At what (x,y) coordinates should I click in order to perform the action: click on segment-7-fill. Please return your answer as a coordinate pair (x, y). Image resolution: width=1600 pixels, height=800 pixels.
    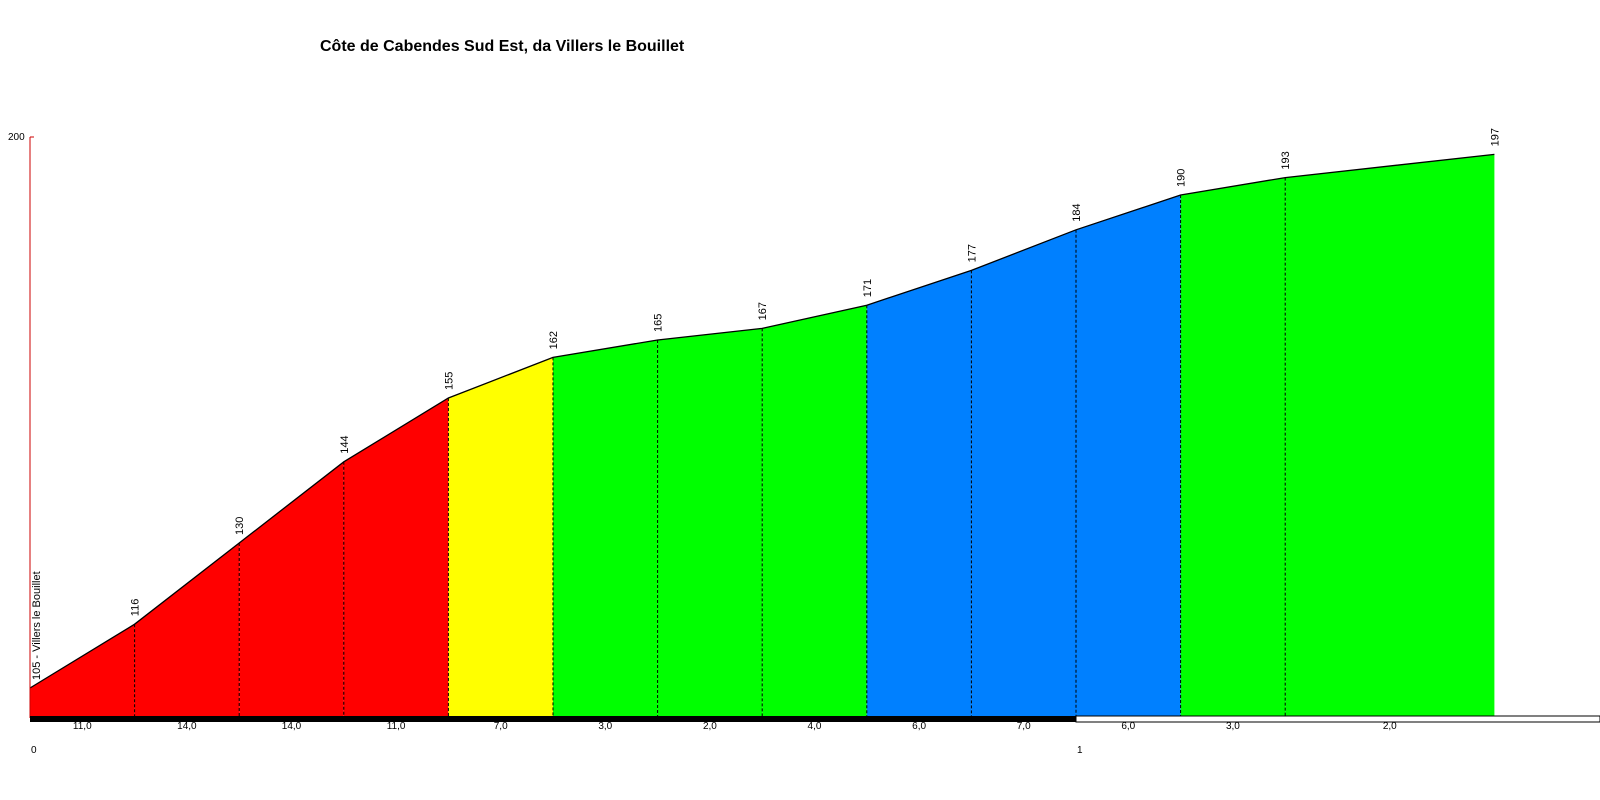
    Looking at the image, I should click on (710, 523).